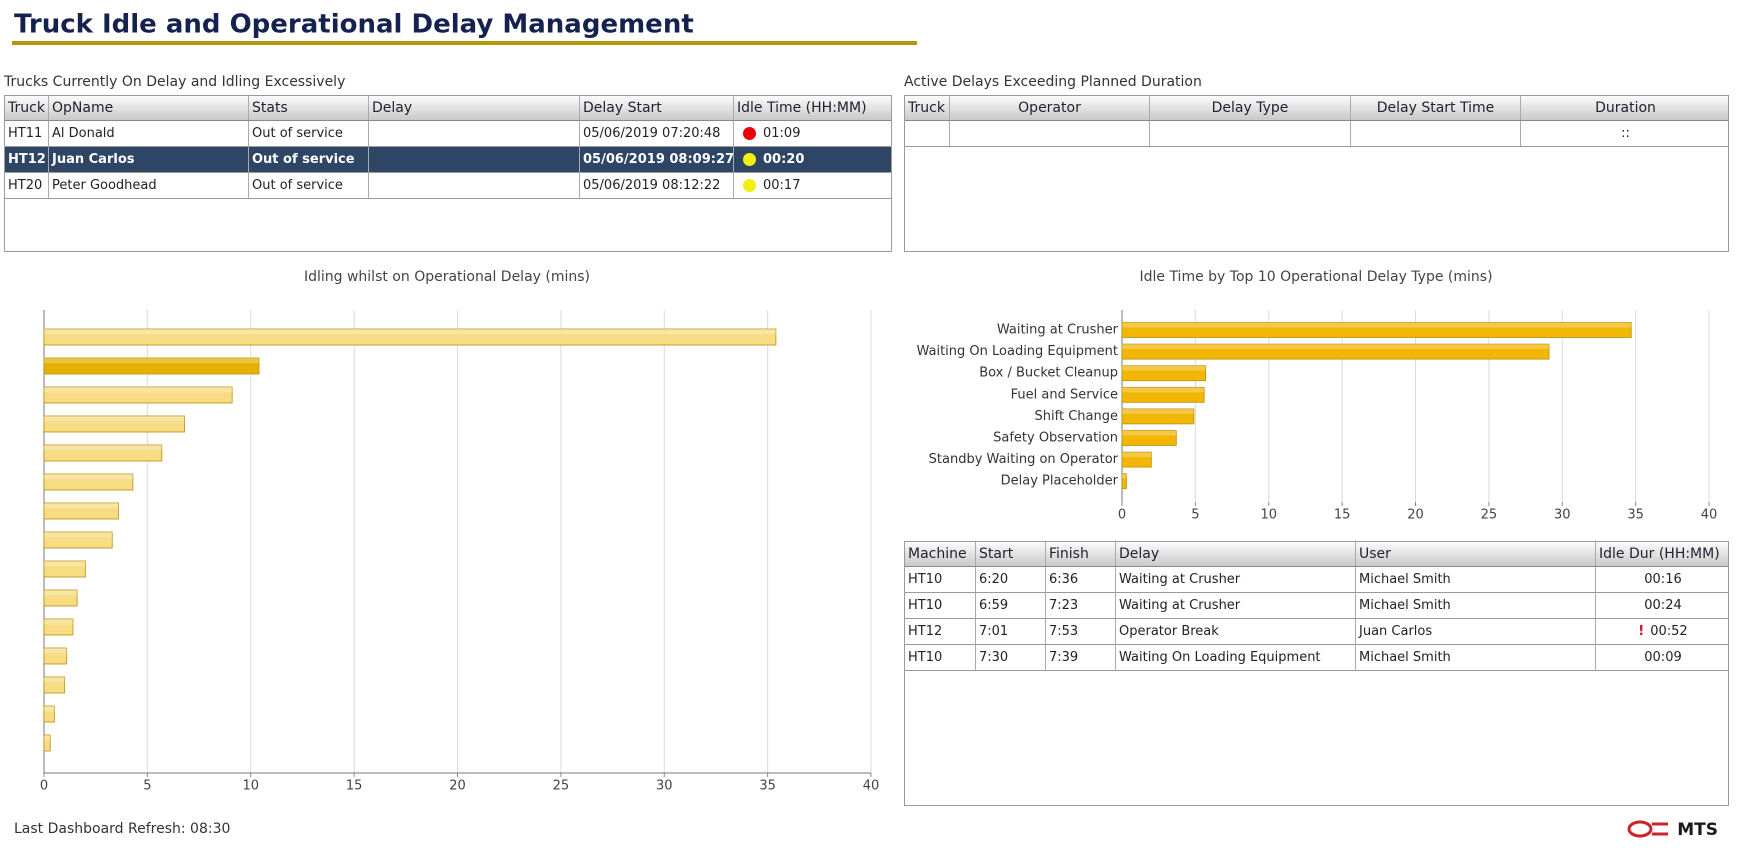 The height and width of the screenshot is (851, 1740). Describe the element at coordinates (994, 657) in the screenshot. I see `cell-text: 7:30` at that location.